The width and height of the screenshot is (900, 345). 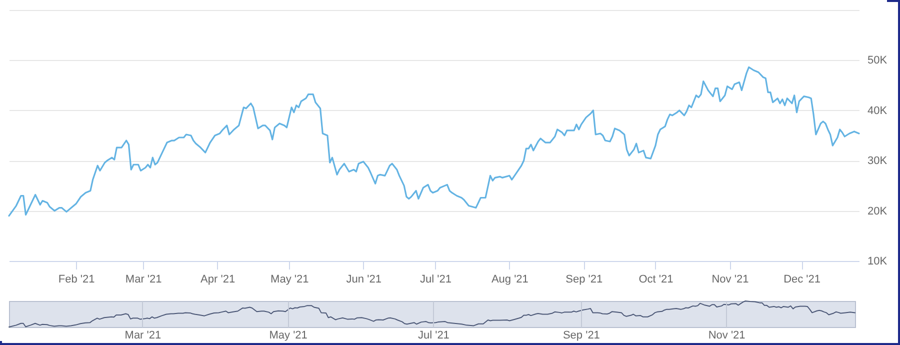 What do you see at coordinates (656, 280) in the screenshot?
I see `x-tick-label: Oct '21` at bounding box center [656, 280].